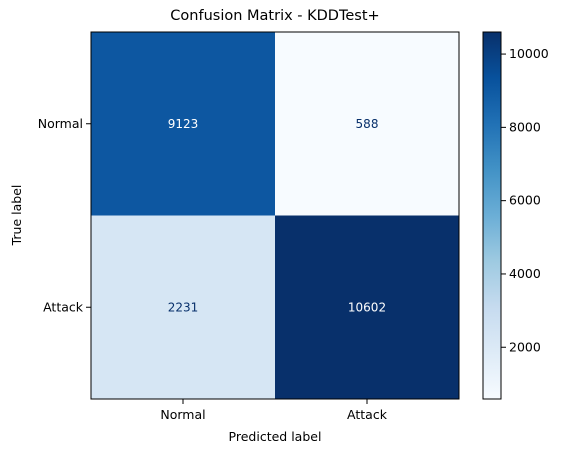 Image resolution: width=566 pixels, height=453 pixels. What do you see at coordinates (274, 410) in the screenshot?
I see `x-axis-ticks: Normal Attack` at bounding box center [274, 410].